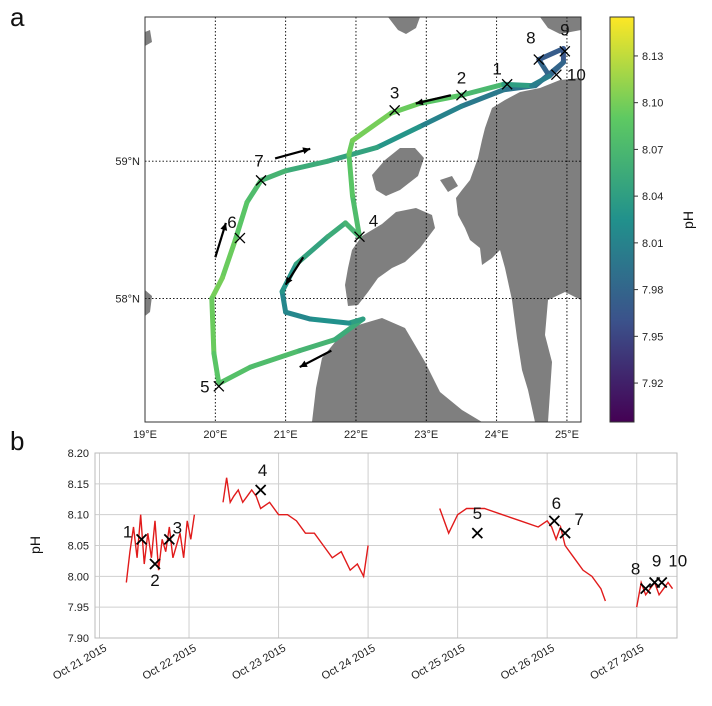  I want to click on map-y-ticks: 59°N 58°N, so click(127, 230).